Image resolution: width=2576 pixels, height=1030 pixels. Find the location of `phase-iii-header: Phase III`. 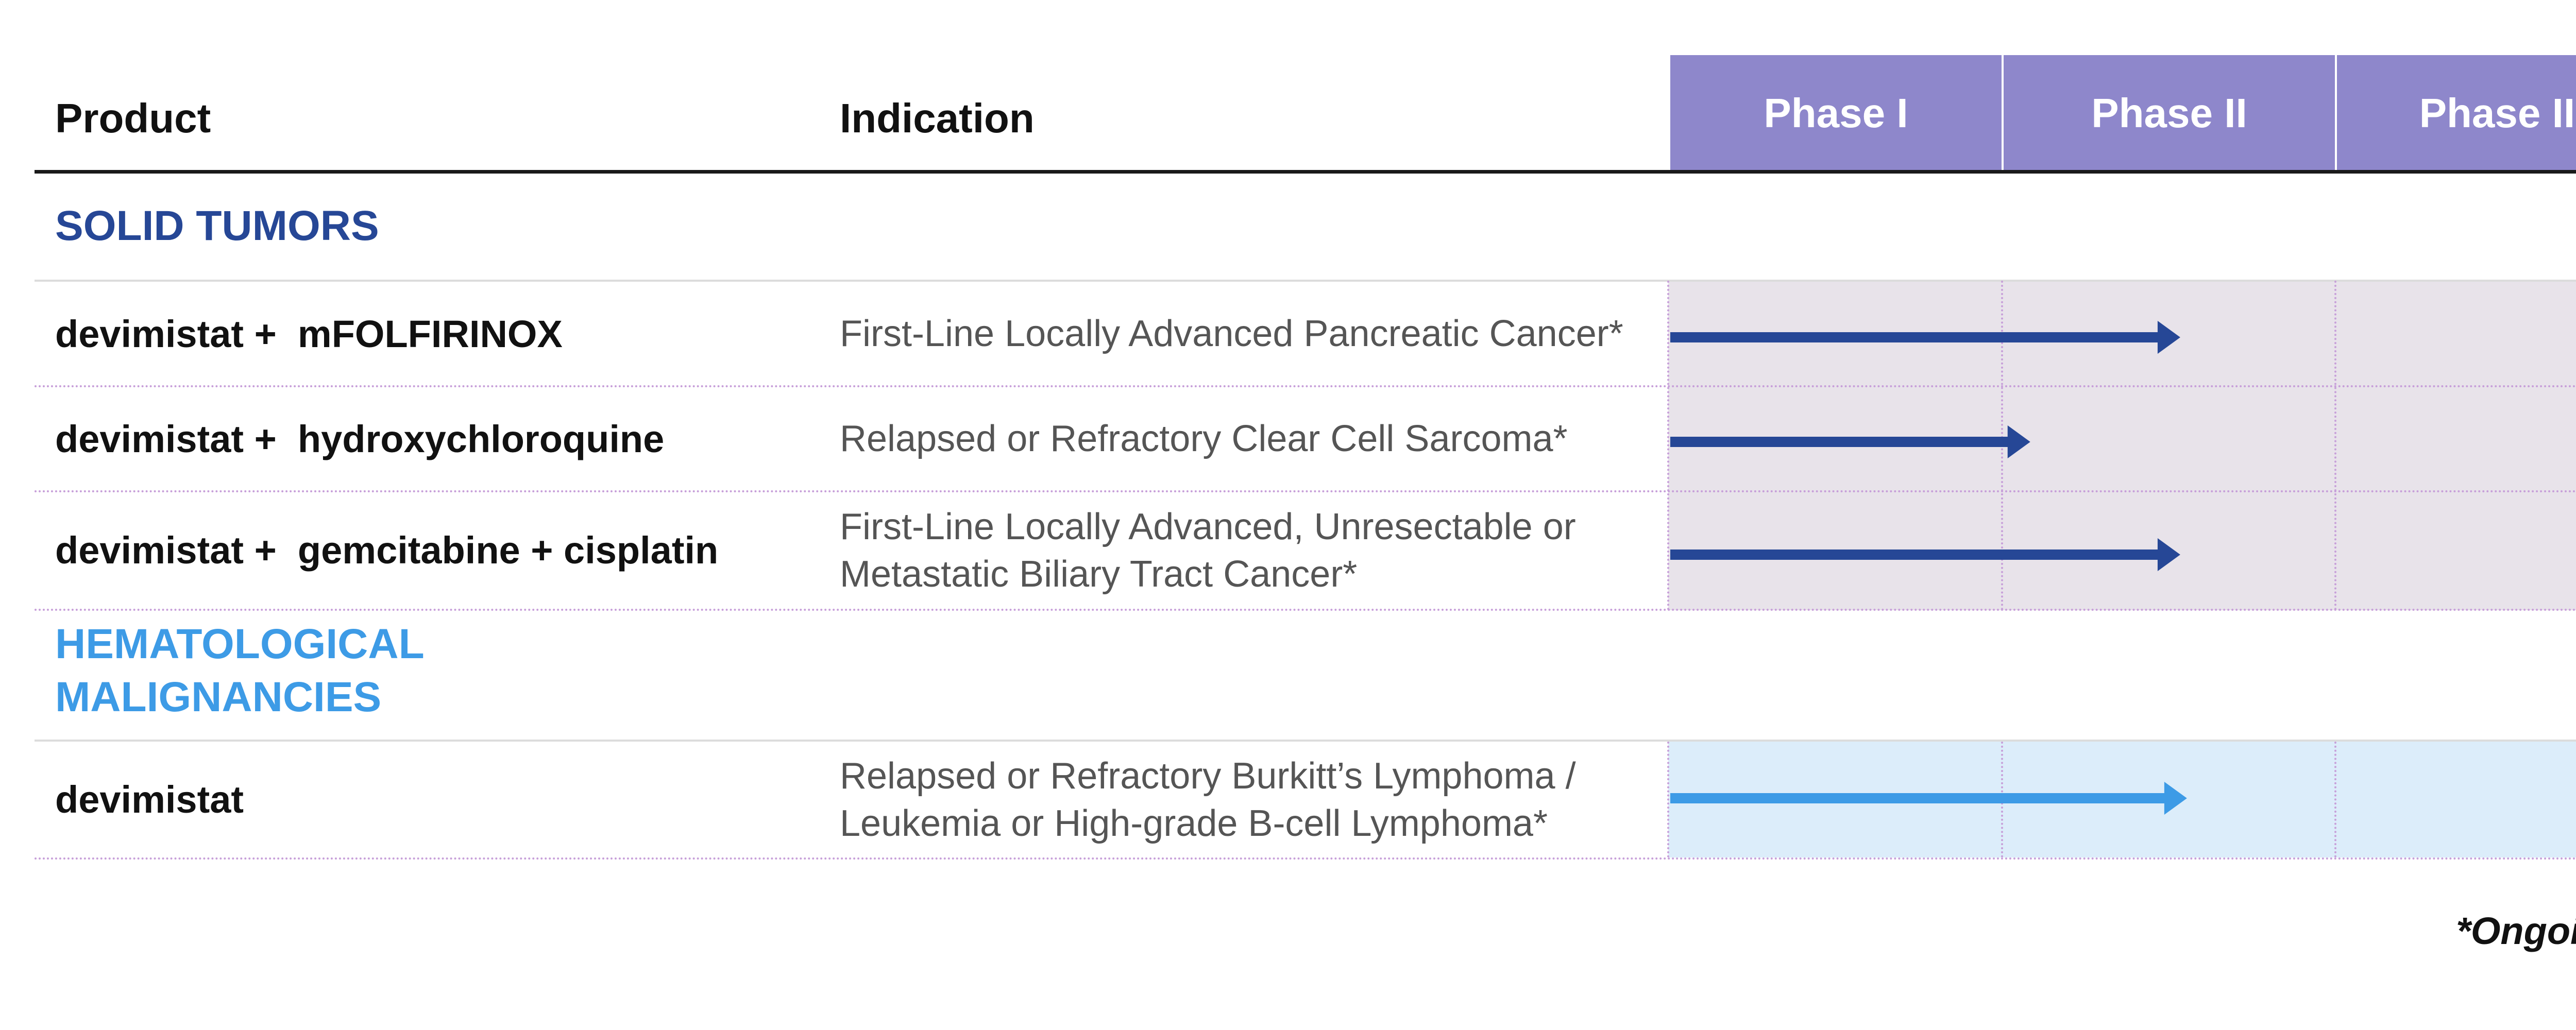

phase-iii-header: Phase III is located at coordinates (2456, 113).